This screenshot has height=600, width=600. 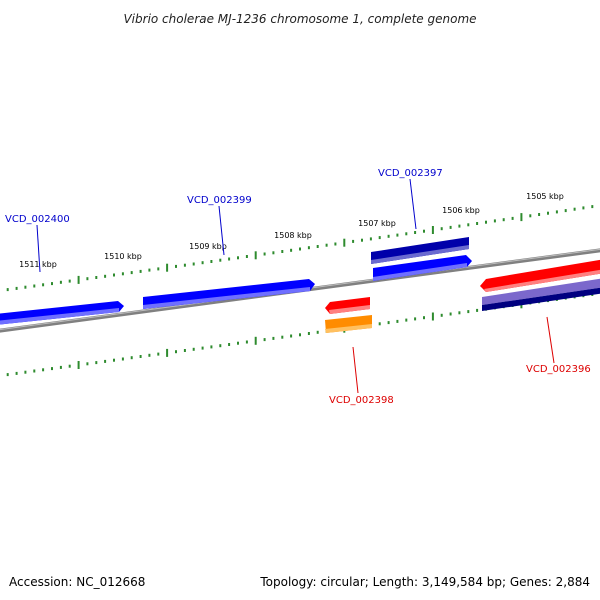 I want to click on outer-tick-ring, so click(x=300, y=248).